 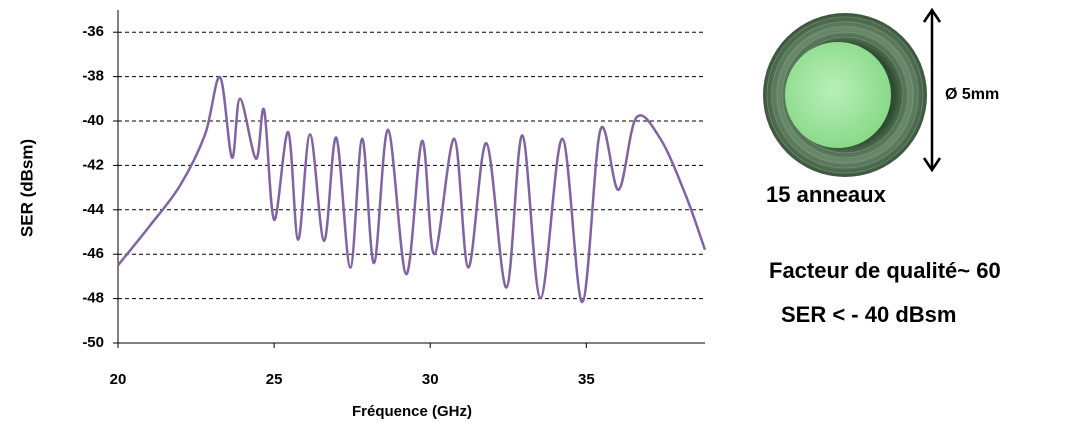 I want to click on y-tick-label: -50, so click(x=93, y=342).